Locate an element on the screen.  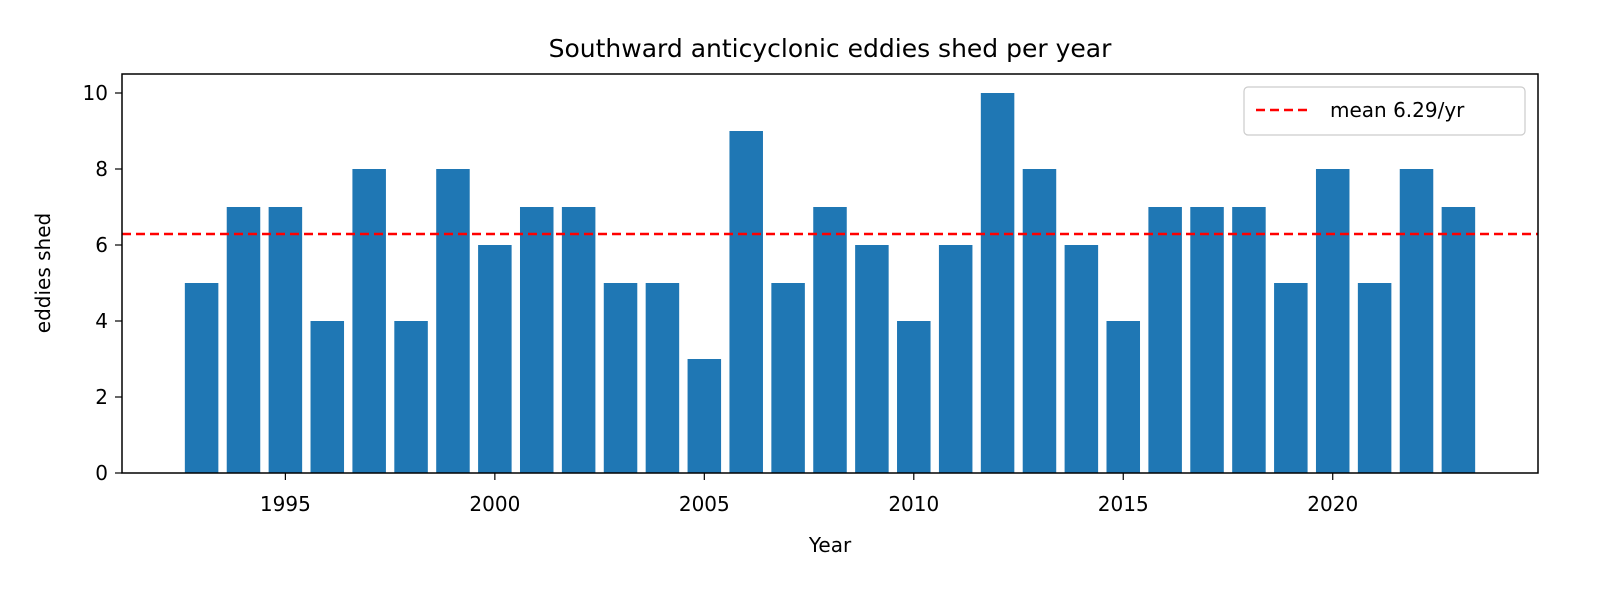
bar-1996 is located at coordinates (327, 397).